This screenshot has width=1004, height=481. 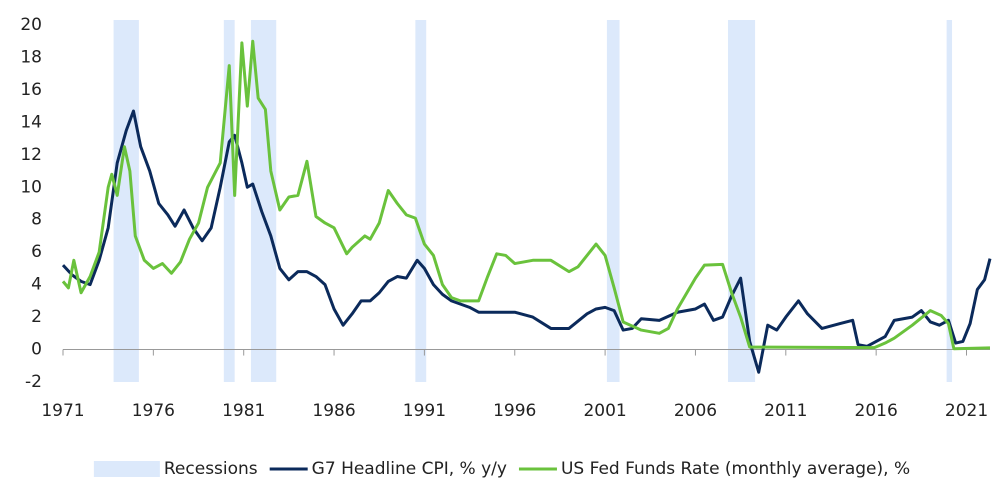 What do you see at coordinates (31, 155) in the screenshot?
I see `y-tick-label: 12` at bounding box center [31, 155].